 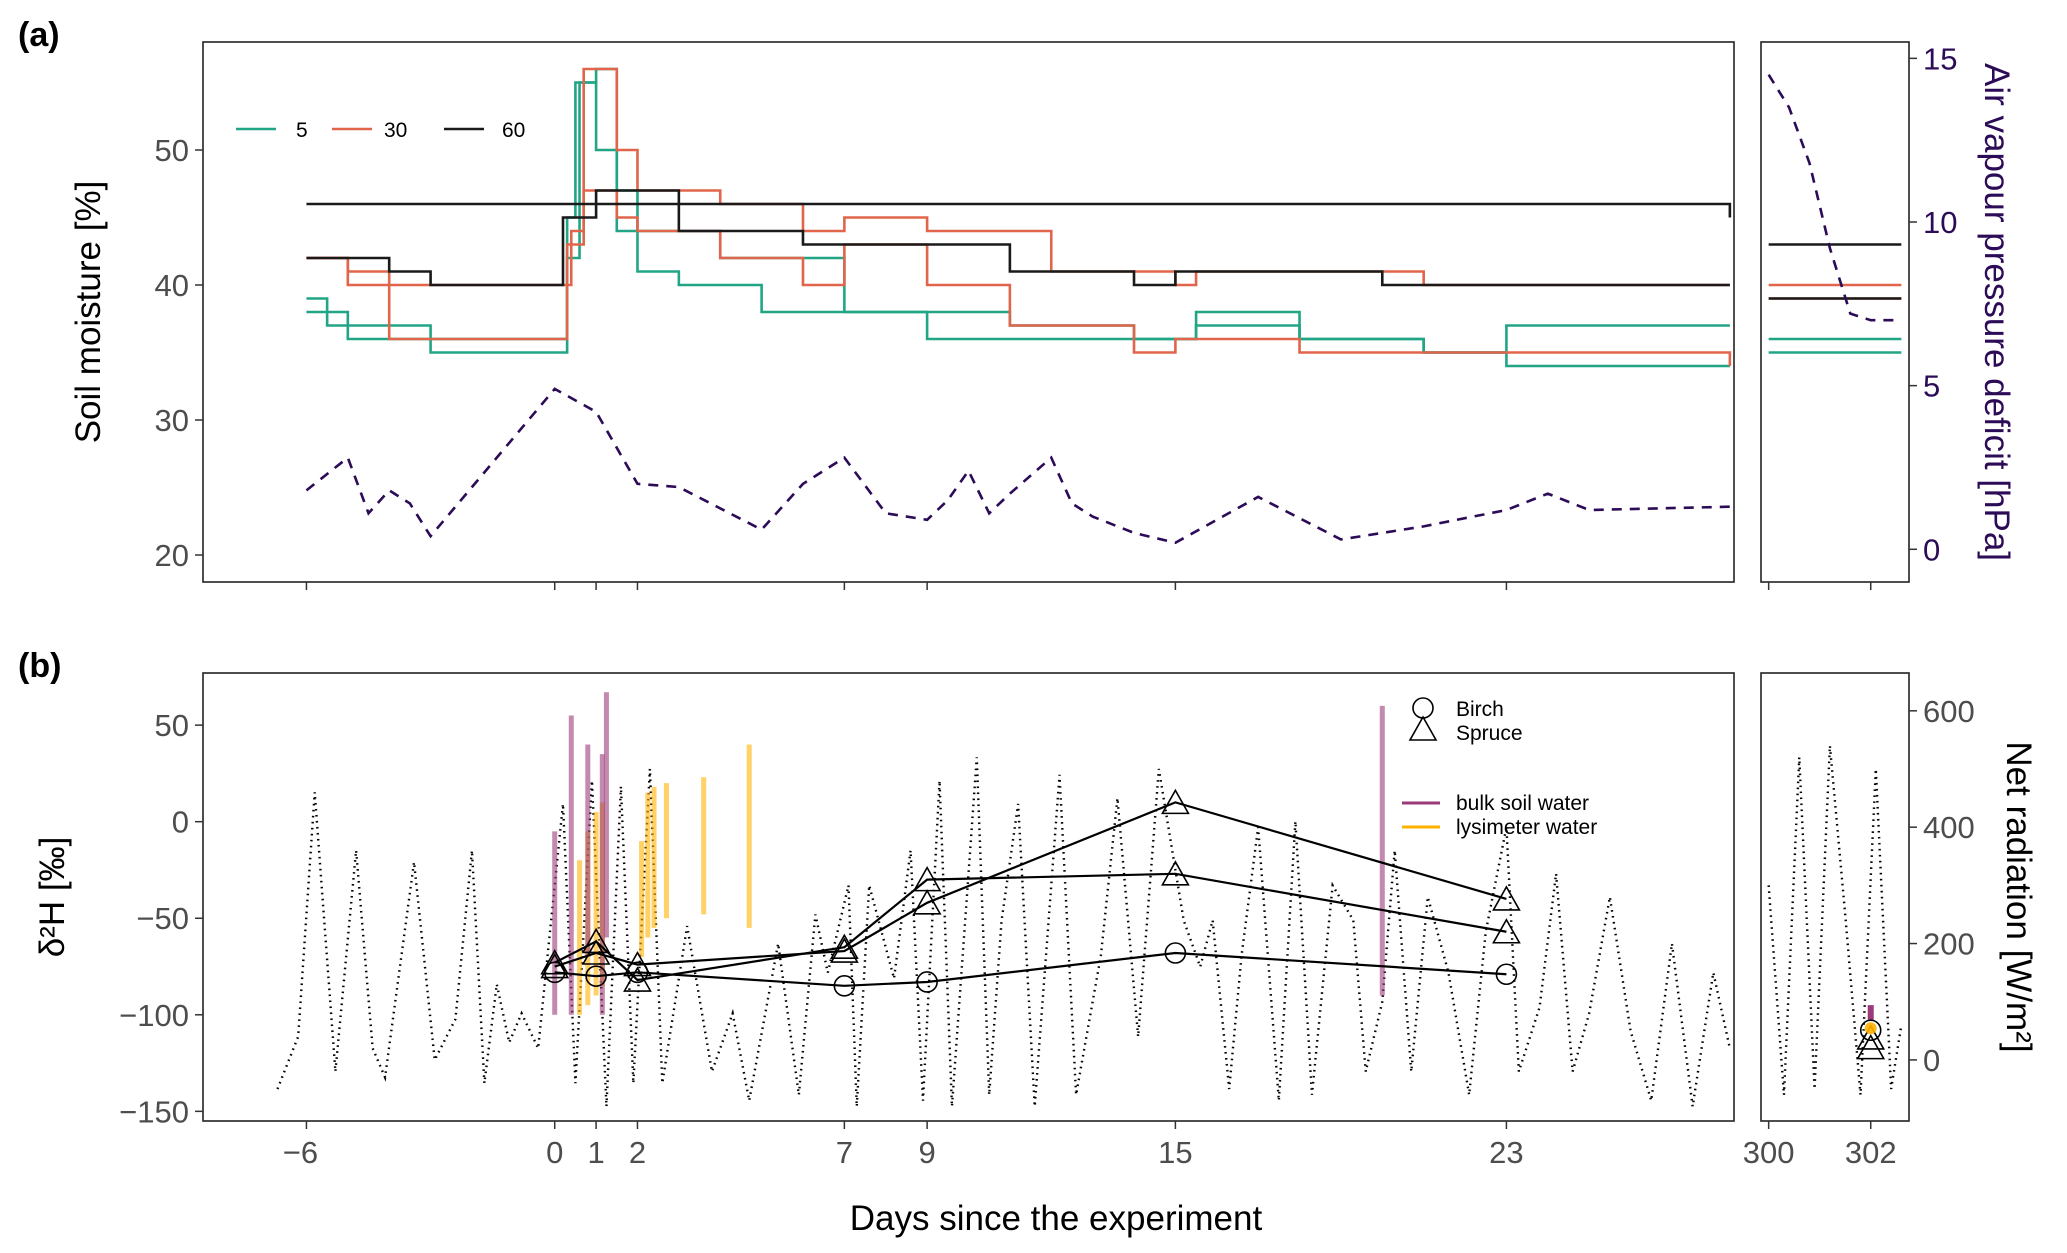 I want to click on panel-a-ytick-right-10-label: 10, so click(x=1940, y=222).